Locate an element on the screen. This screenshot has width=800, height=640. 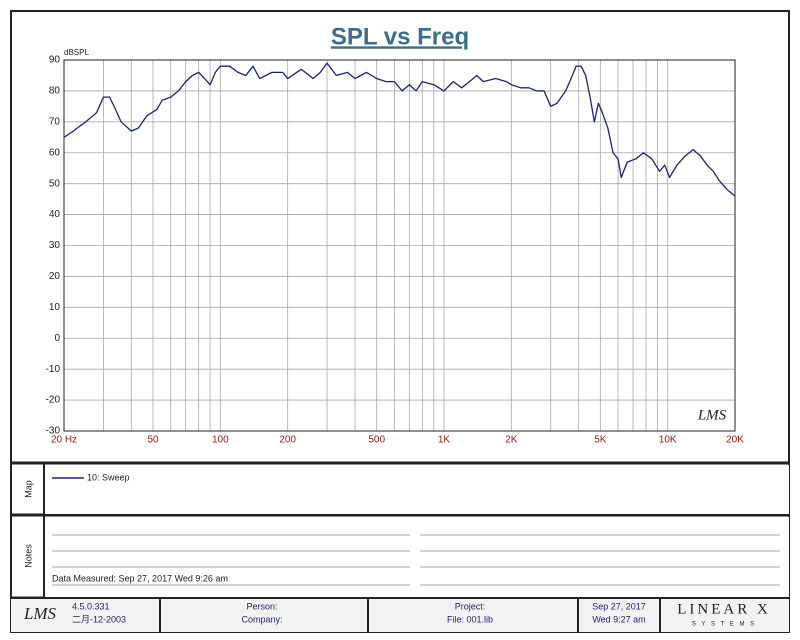
y-tick-label: 30 is located at coordinates (55, 245).